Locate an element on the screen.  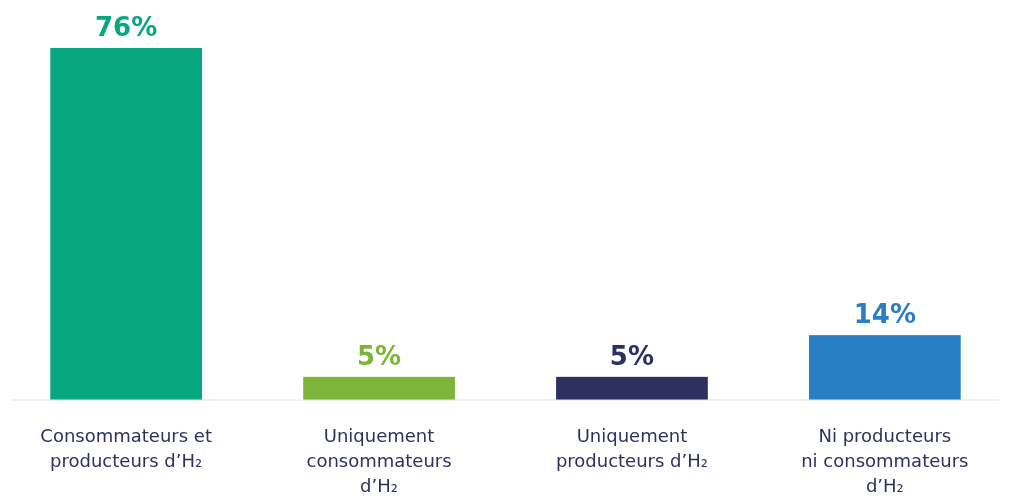
x-tick-label: Ni producteurs ni consommateurs d’H₂ is located at coordinates (885, 460).